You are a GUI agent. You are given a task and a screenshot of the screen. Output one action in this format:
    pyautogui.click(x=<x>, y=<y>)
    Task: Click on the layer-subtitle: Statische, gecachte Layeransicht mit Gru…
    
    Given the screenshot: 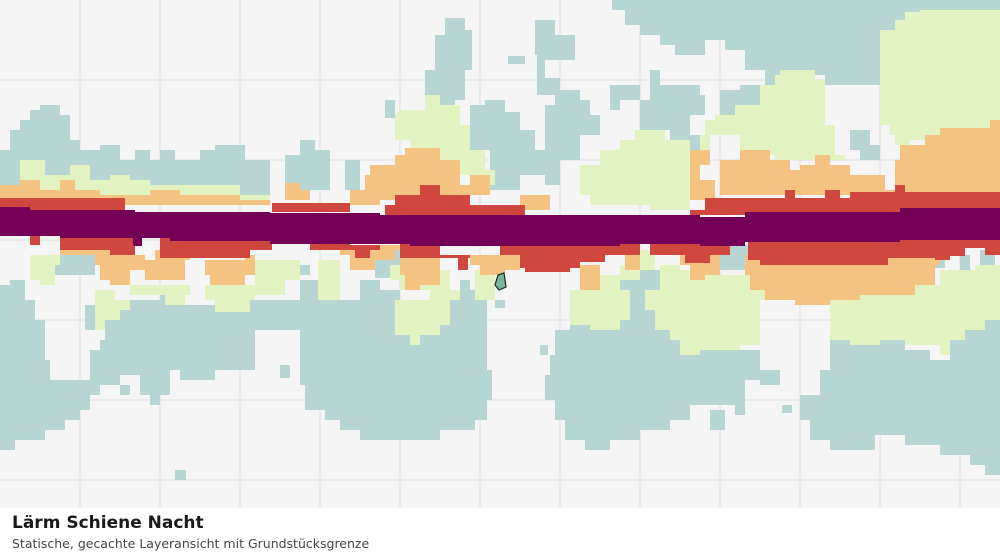 What is the action you would take?
    pyautogui.click(x=191, y=543)
    